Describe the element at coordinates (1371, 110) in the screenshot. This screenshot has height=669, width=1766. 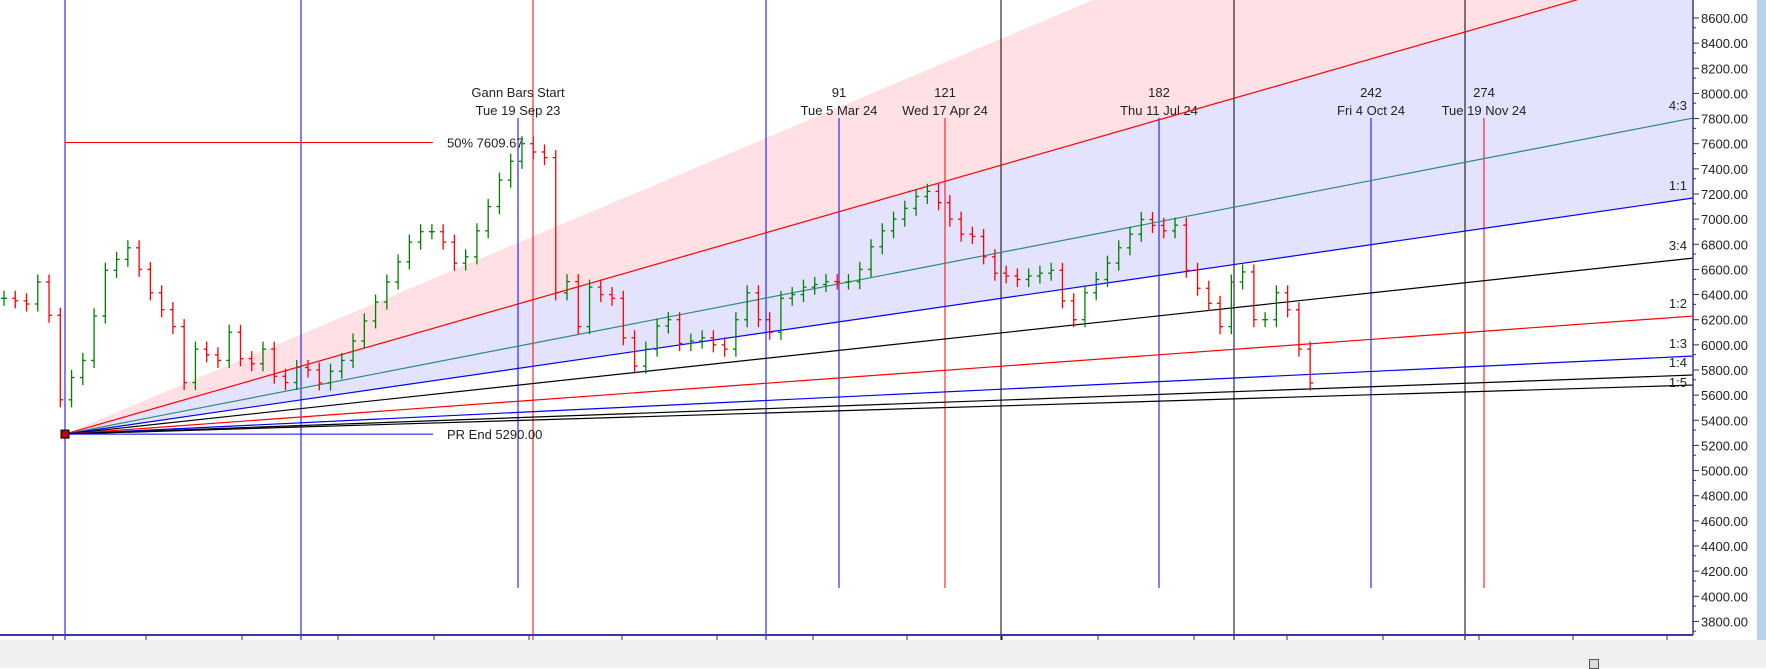
I see `time-marker-date: Fri 4 Oct 24` at that location.